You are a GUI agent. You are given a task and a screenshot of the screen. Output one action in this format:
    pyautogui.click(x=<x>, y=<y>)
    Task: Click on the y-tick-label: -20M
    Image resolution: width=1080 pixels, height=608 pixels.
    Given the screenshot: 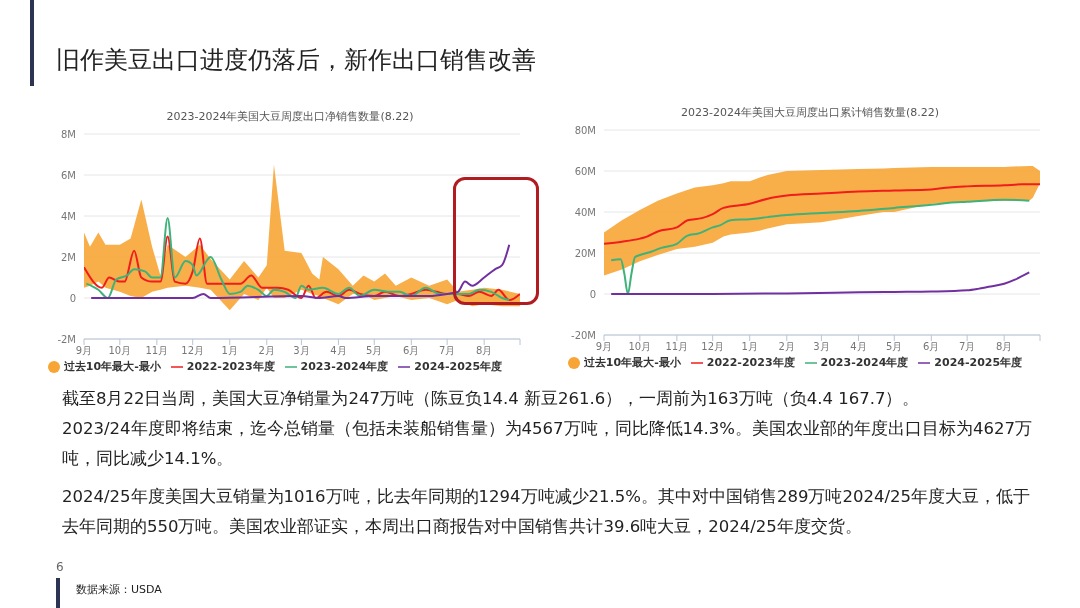 What is the action you would take?
    pyautogui.click(x=583, y=335)
    